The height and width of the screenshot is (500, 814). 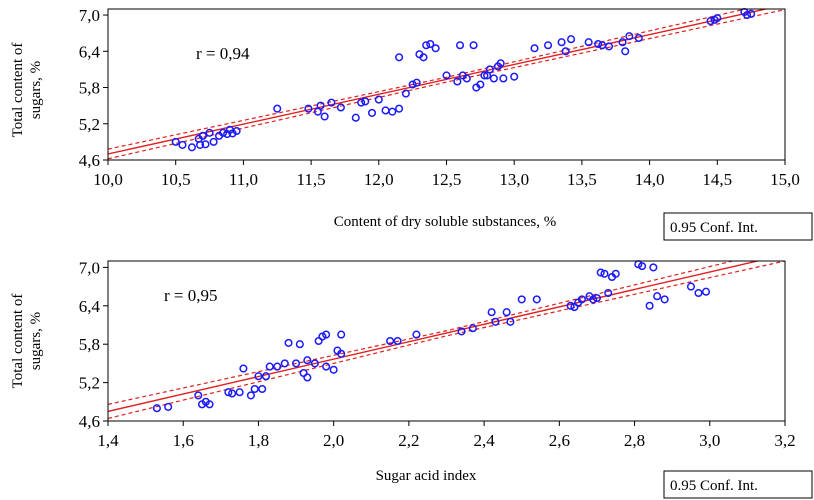 What do you see at coordinates (89, 383) in the screenshot?
I see `chart-2-y-tick-label: 5,2` at bounding box center [89, 383].